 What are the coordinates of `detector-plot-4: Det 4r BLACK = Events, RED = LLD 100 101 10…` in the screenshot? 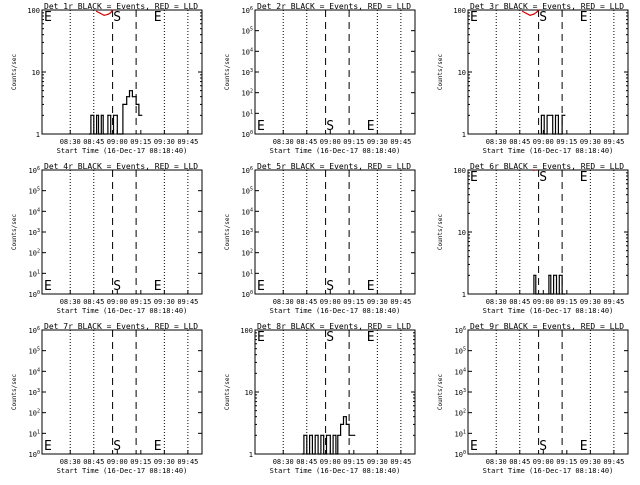 It's located at (107, 238).